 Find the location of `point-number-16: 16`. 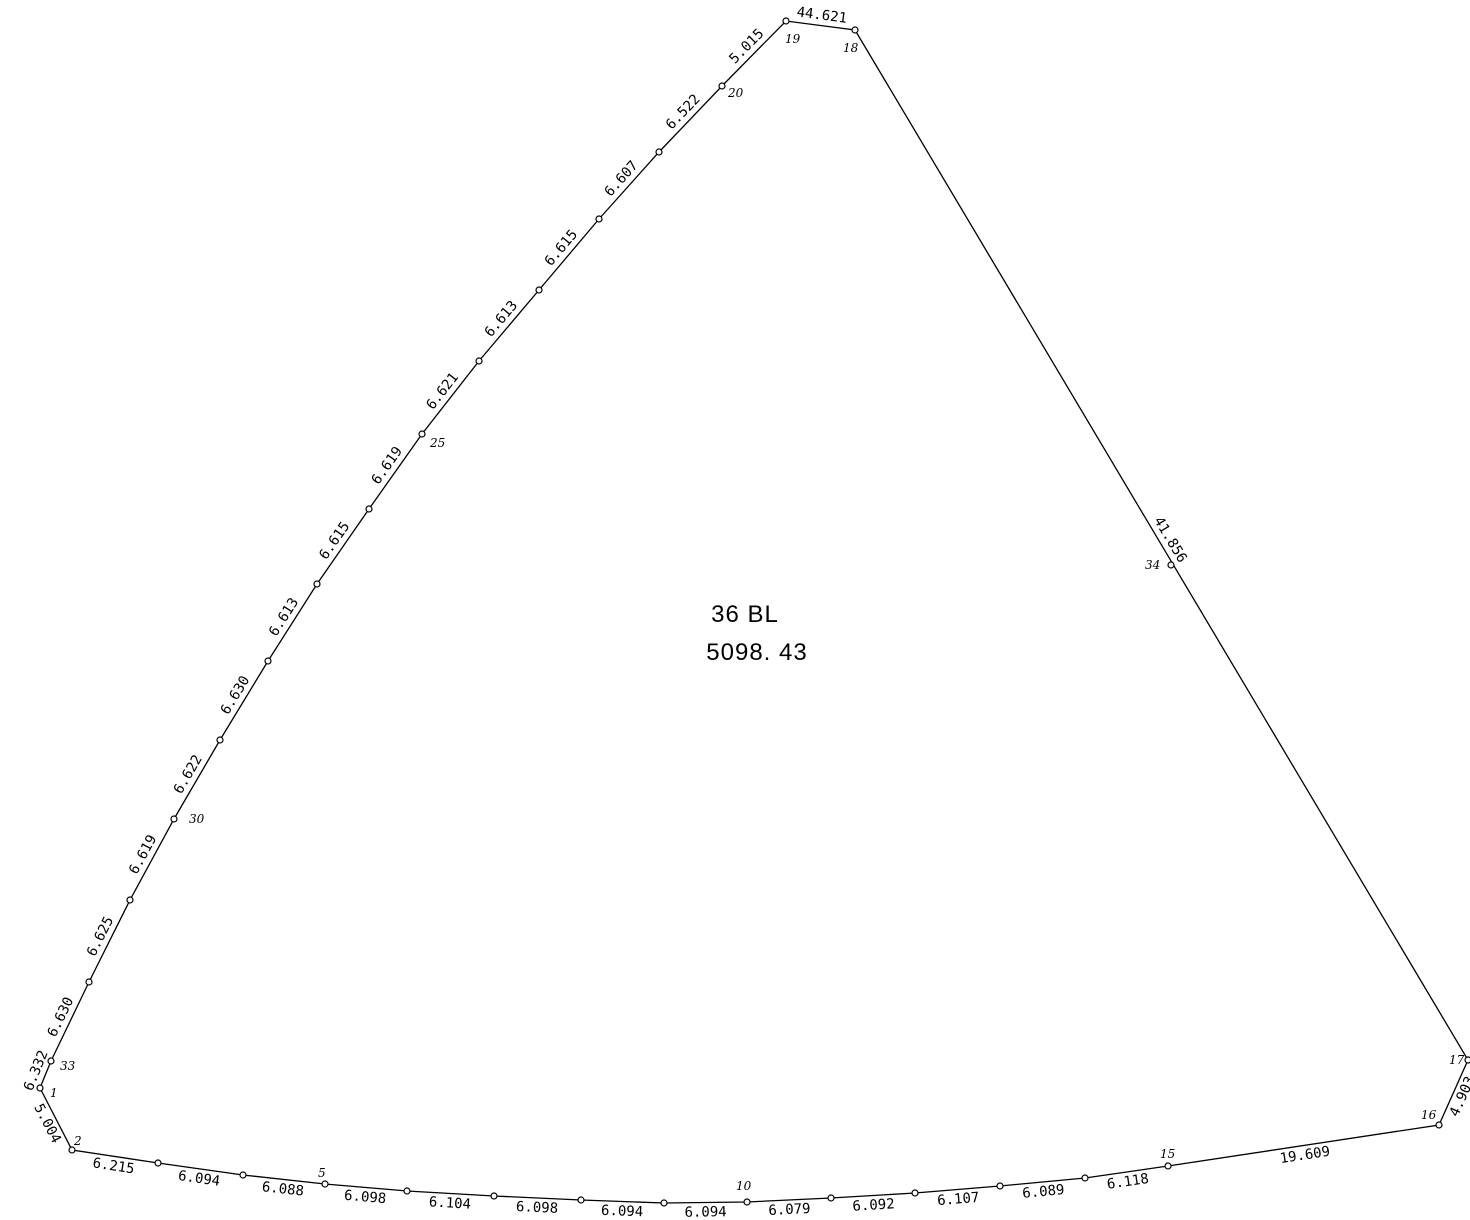

point-number-16: 16 is located at coordinates (1429, 1115).